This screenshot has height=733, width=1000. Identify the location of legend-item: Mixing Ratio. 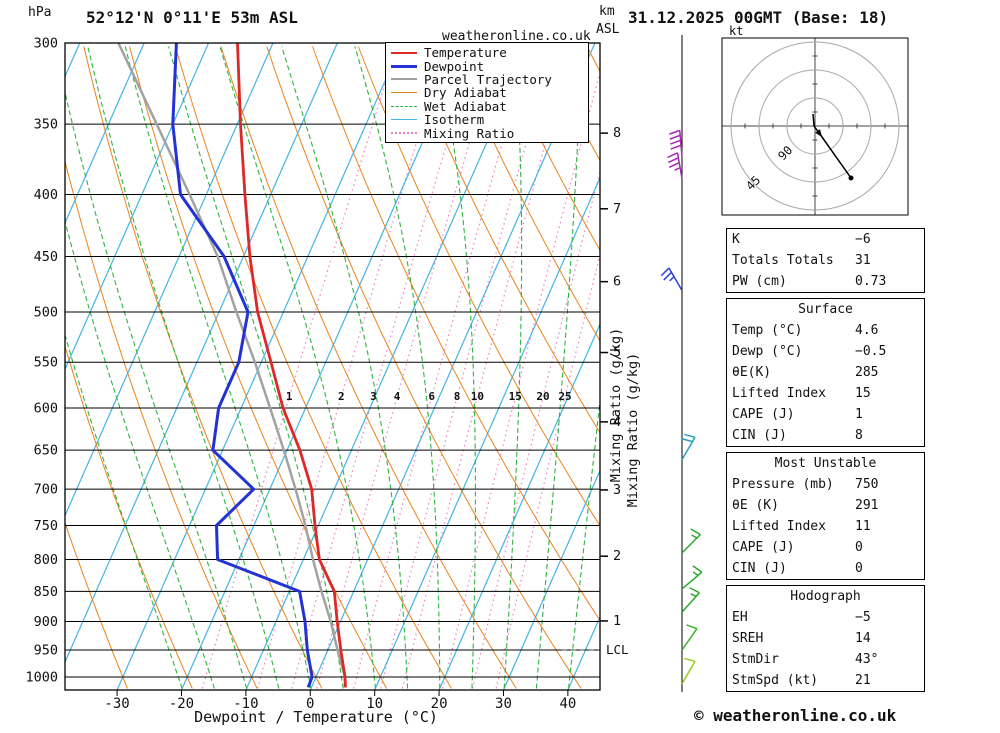
(489, 133).